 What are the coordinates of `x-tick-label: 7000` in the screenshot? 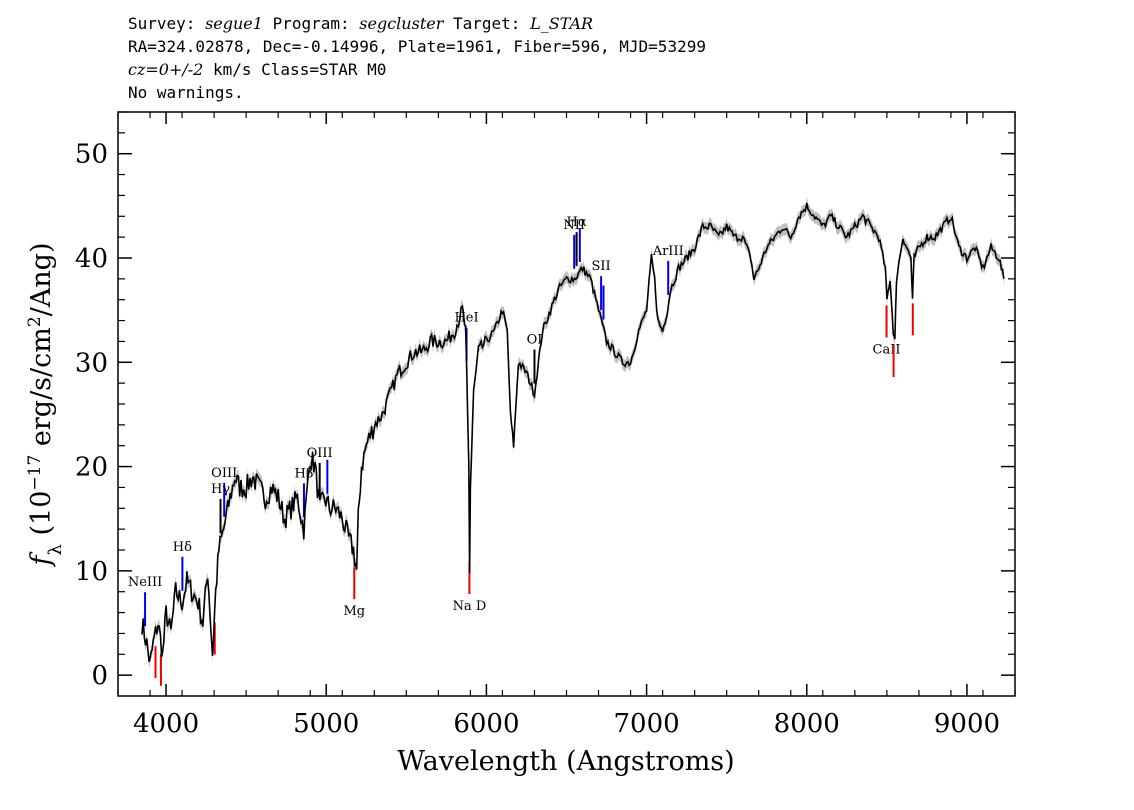 It's located at (647, 724).